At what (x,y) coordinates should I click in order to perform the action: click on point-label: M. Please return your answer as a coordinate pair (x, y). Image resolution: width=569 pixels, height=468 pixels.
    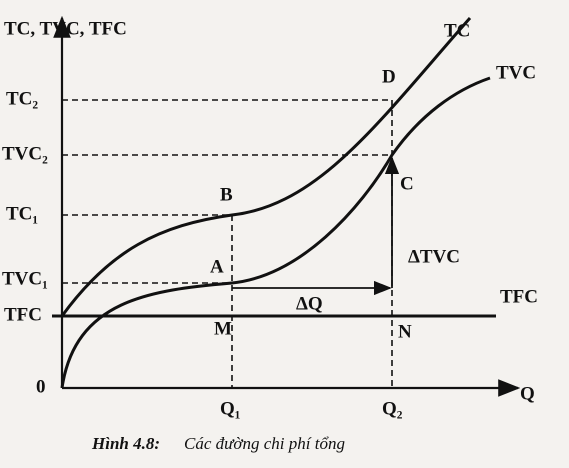
    Looking at the image, I should click on (223, 328).